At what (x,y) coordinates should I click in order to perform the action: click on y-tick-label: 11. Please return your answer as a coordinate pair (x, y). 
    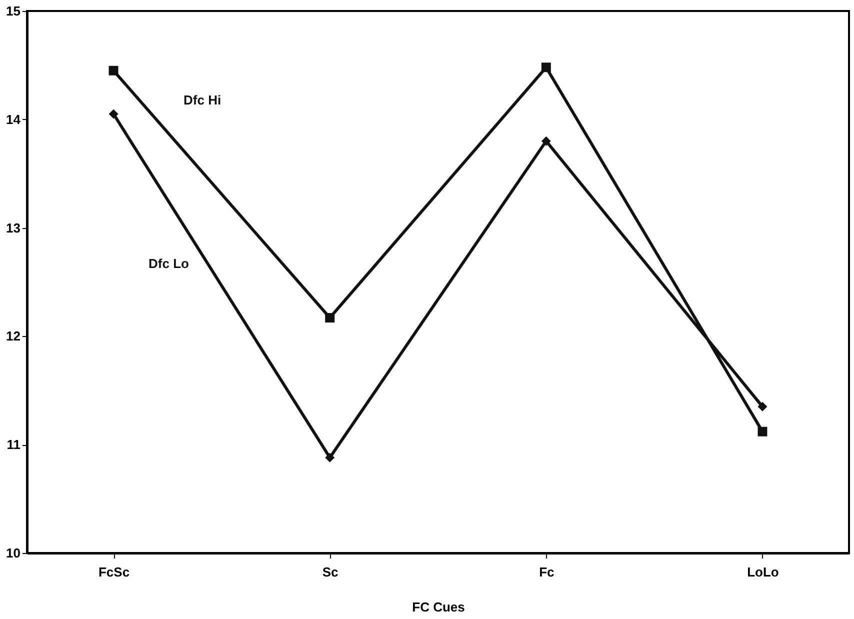
    Looking at the image, I should click on (13, 444).